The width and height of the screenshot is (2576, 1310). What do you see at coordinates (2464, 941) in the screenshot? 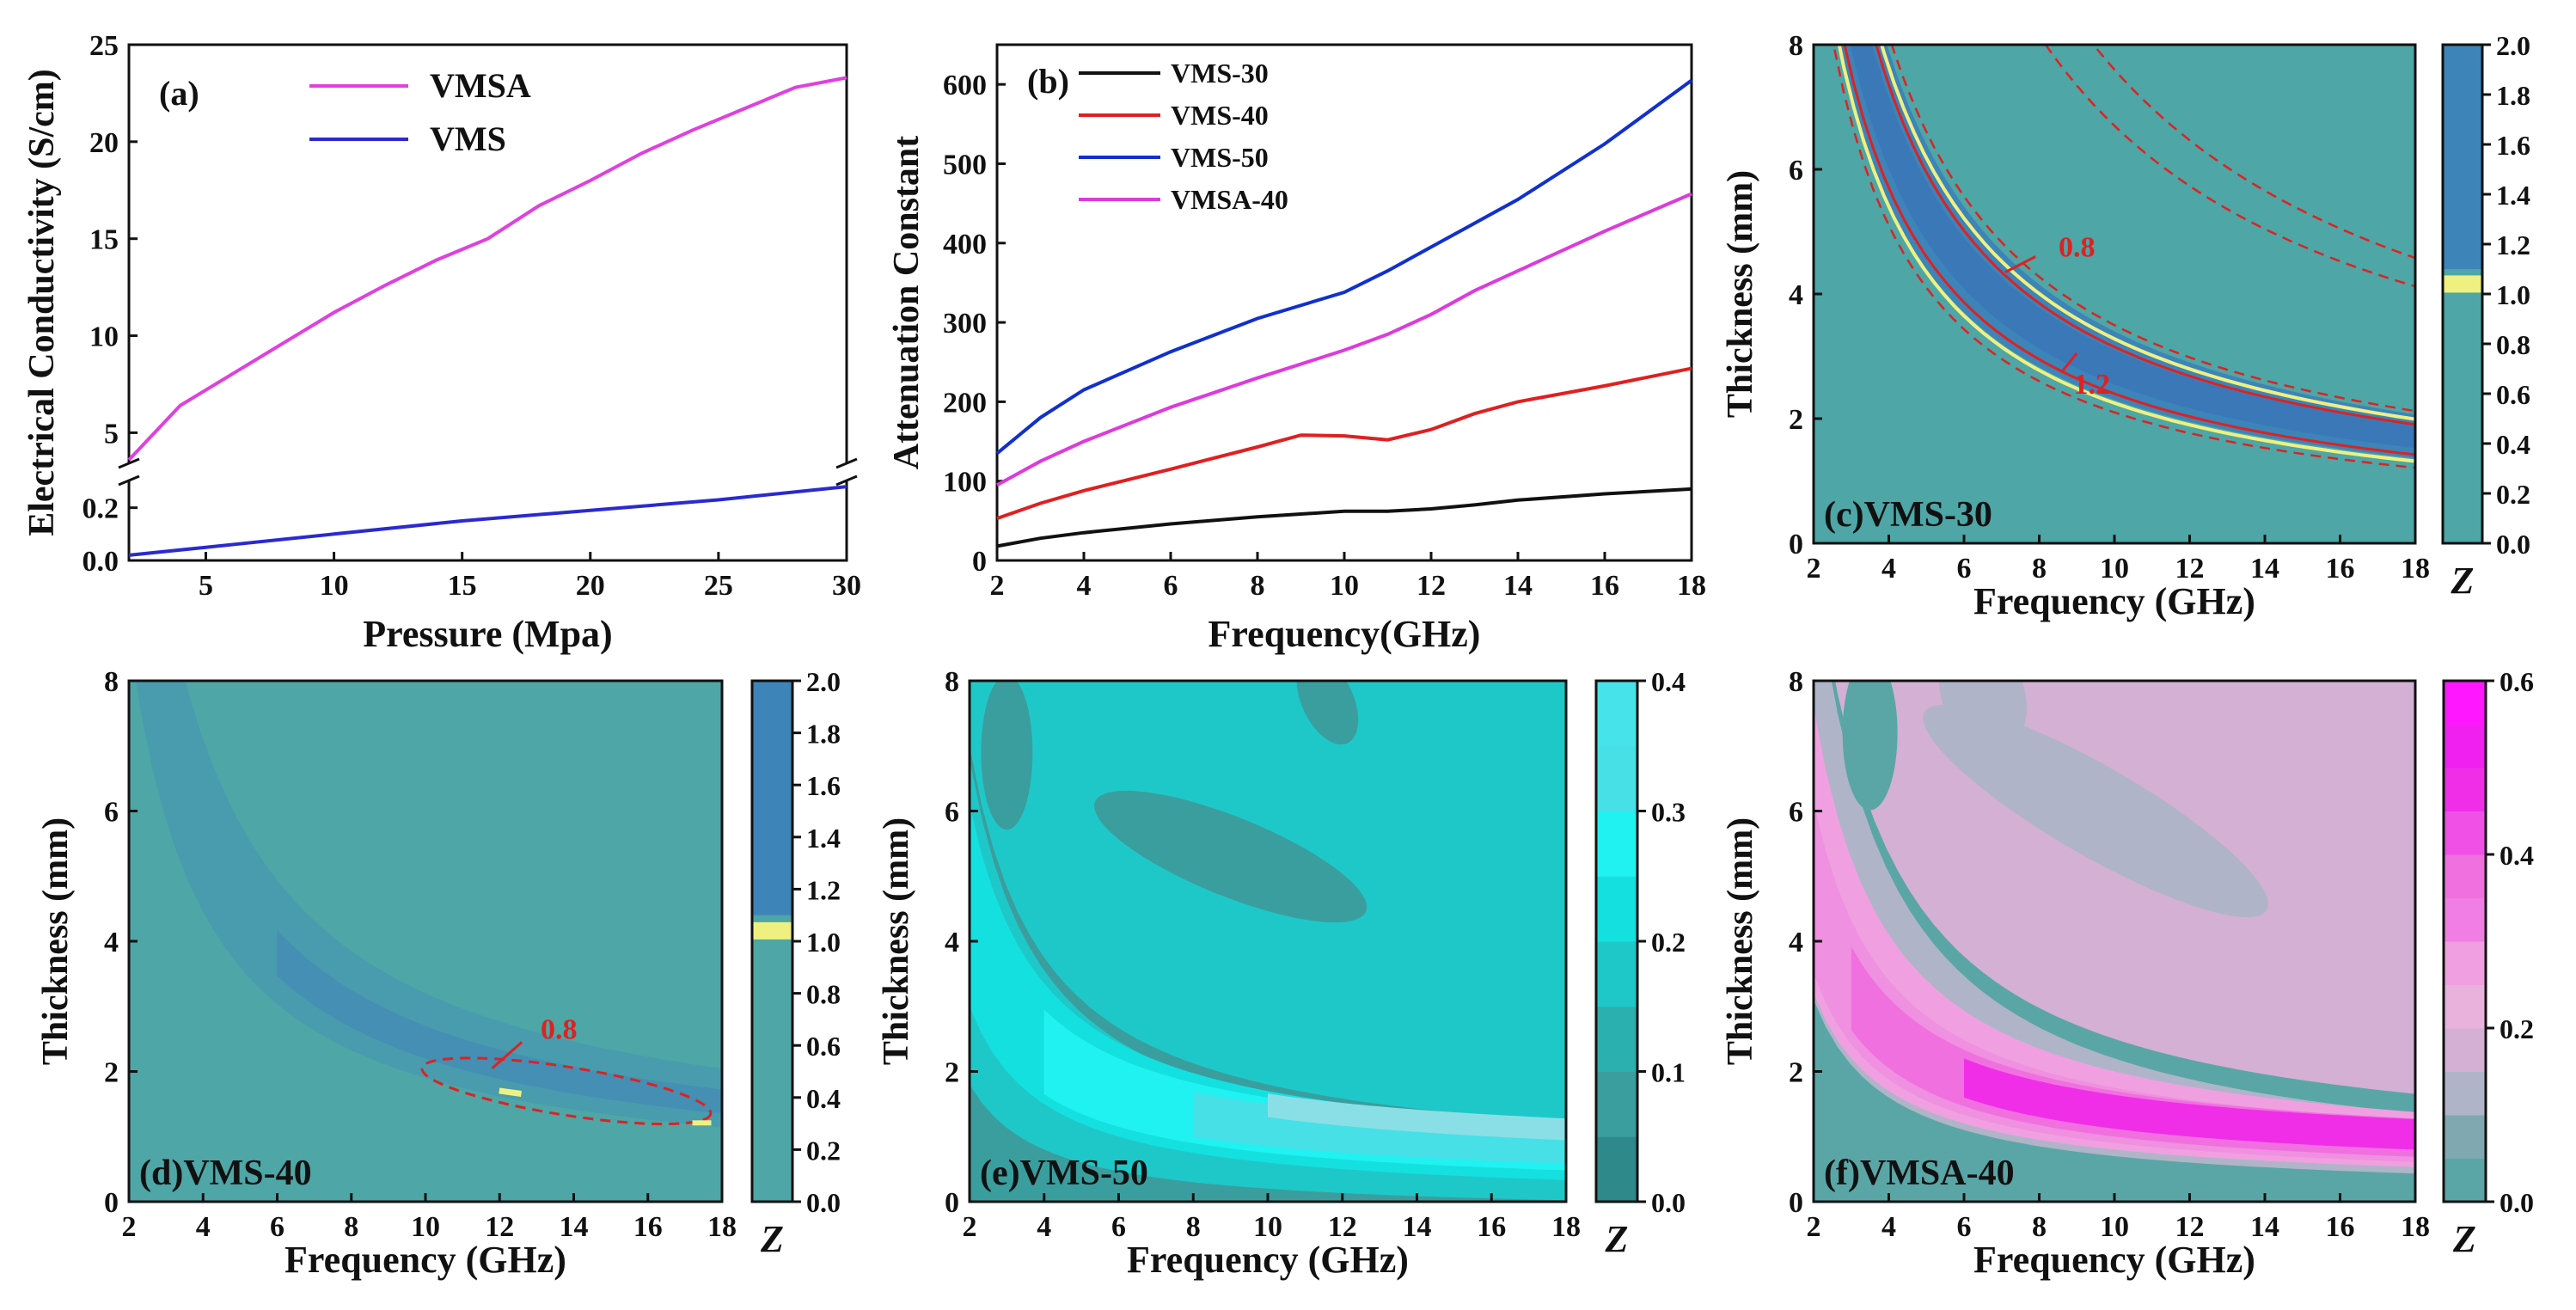
I see `colorbar-frame` at bounding box center [2464, 941].